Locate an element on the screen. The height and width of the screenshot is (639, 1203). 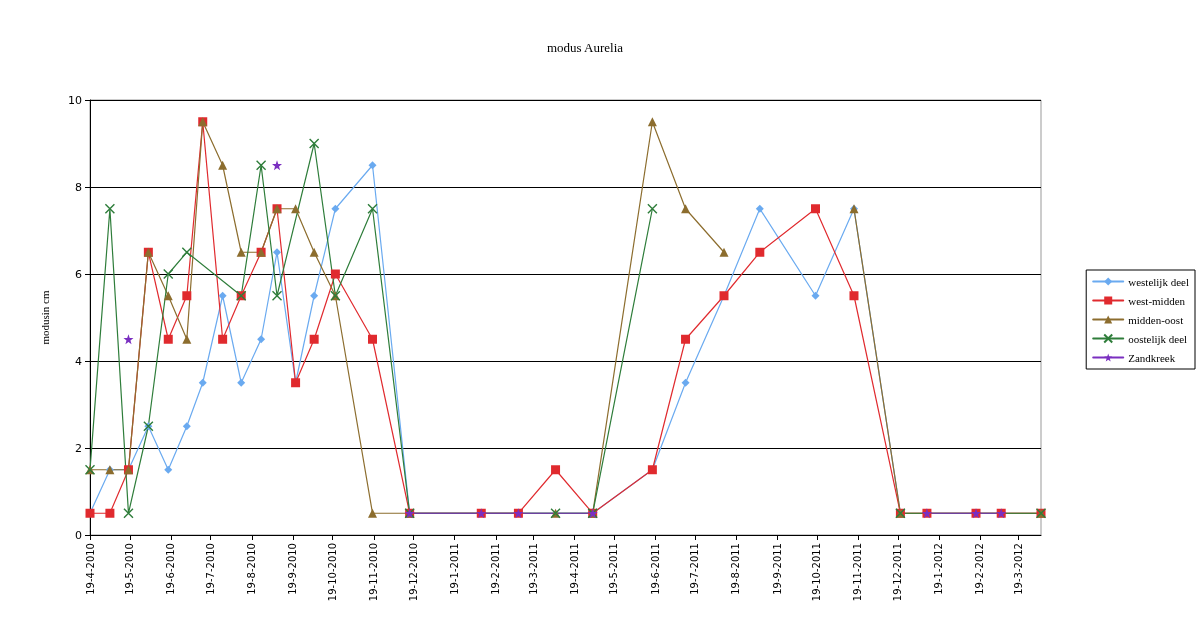
legend-label: oostelijk deel is located at coordinates (1158, 338).